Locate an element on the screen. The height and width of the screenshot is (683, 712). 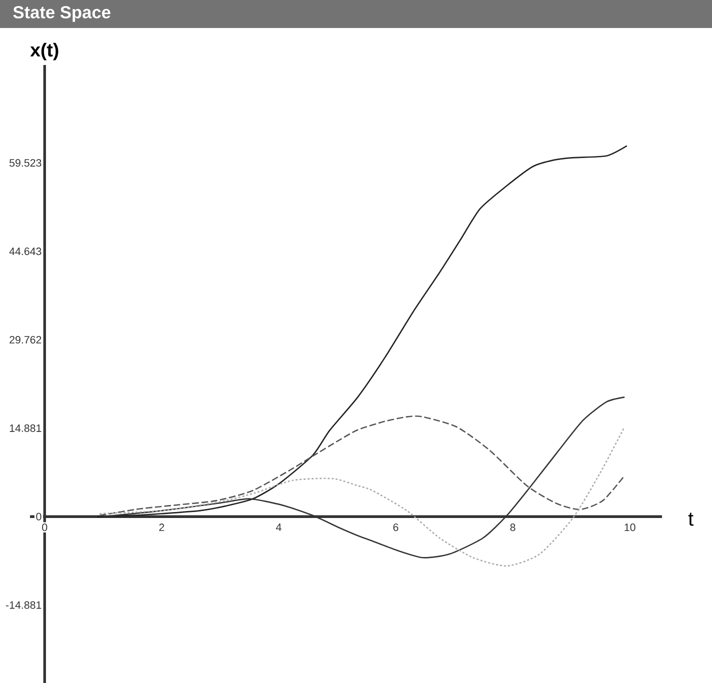
y-tick-label: 44.643 is located at coordinates (25, 252).